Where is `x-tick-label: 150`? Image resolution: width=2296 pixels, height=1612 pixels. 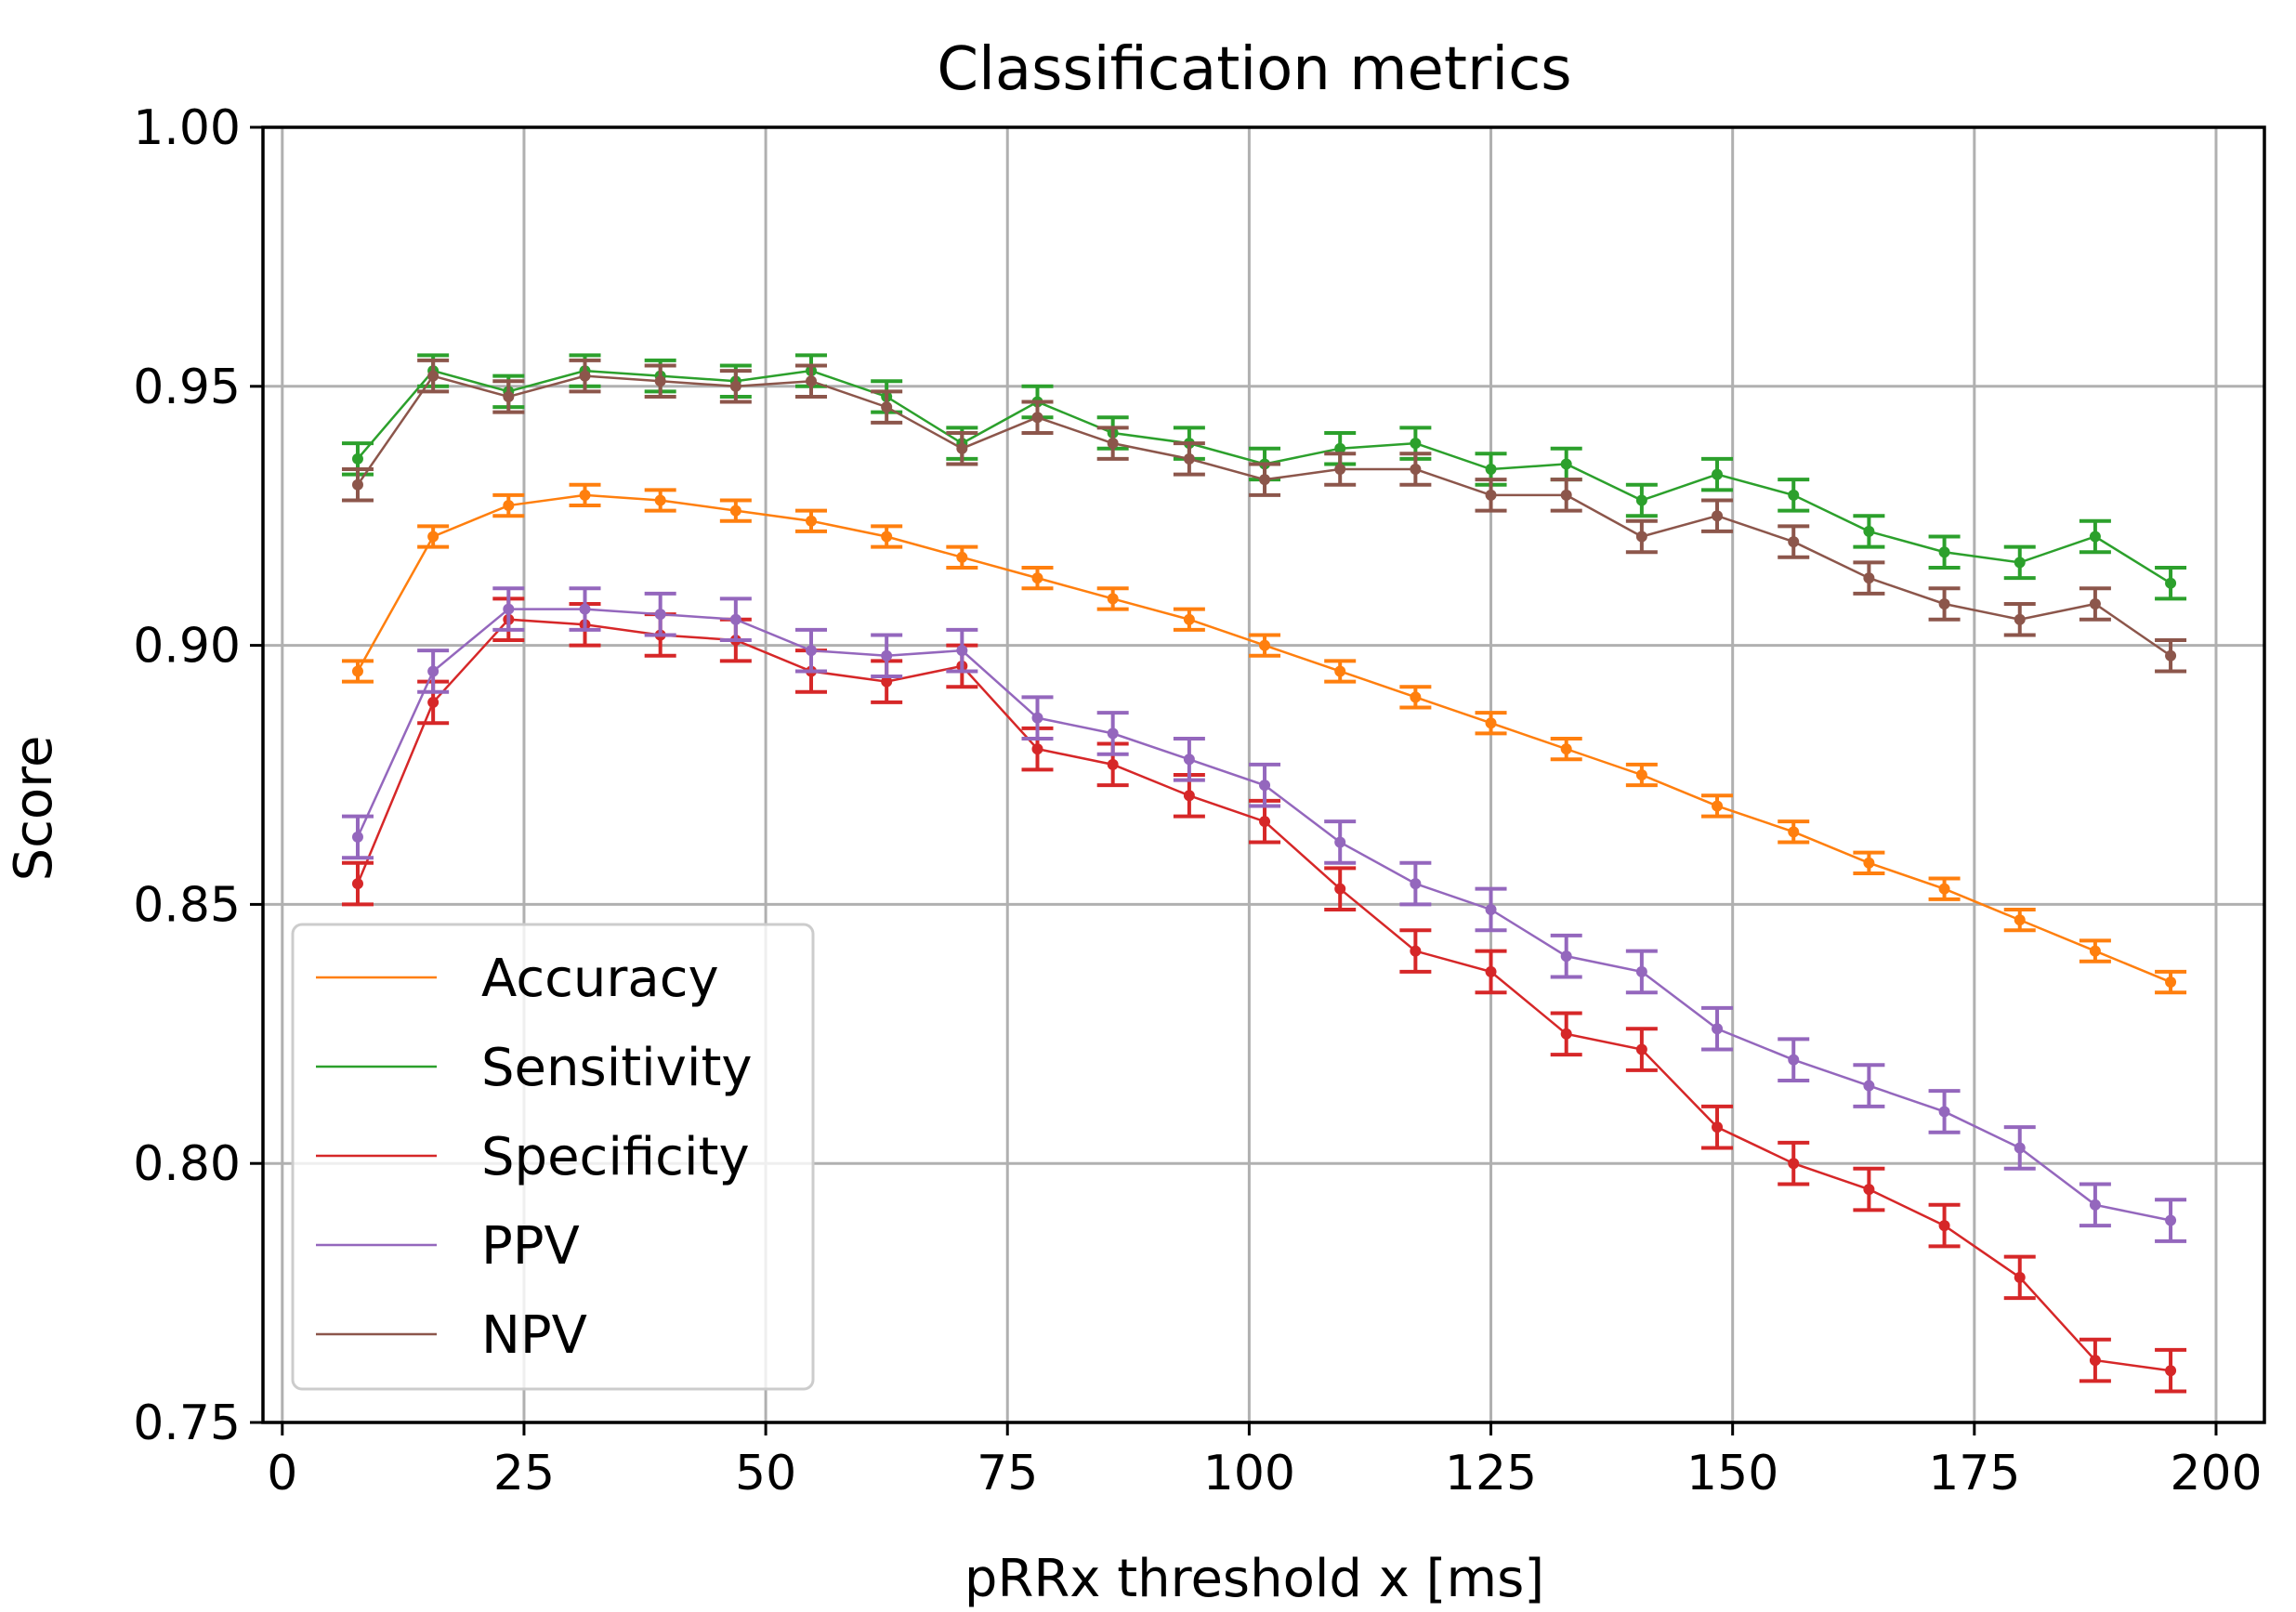 x-tick-label: 150 is located at coordinates (1732, 1473).